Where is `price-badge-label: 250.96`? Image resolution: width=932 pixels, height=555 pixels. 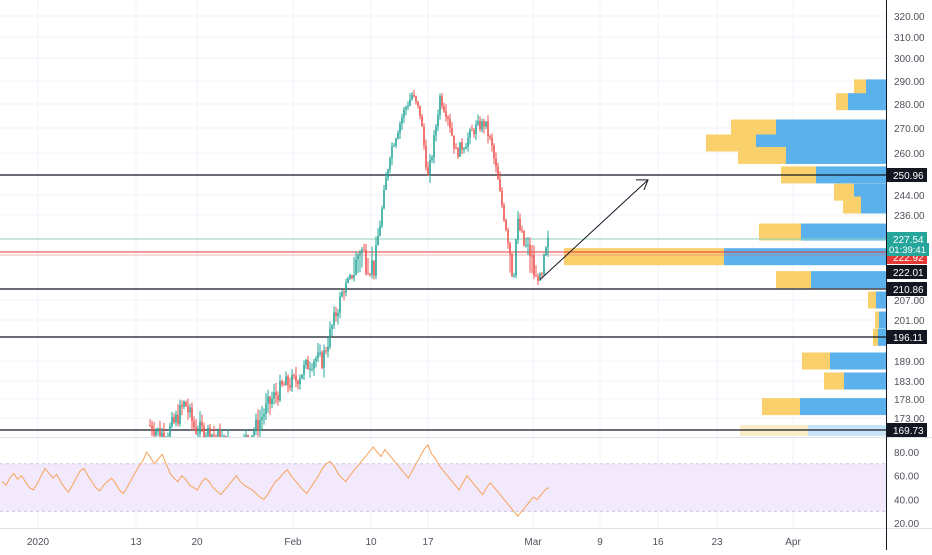
price-badge-label: 250.96 is located at coordinates (908, 176).